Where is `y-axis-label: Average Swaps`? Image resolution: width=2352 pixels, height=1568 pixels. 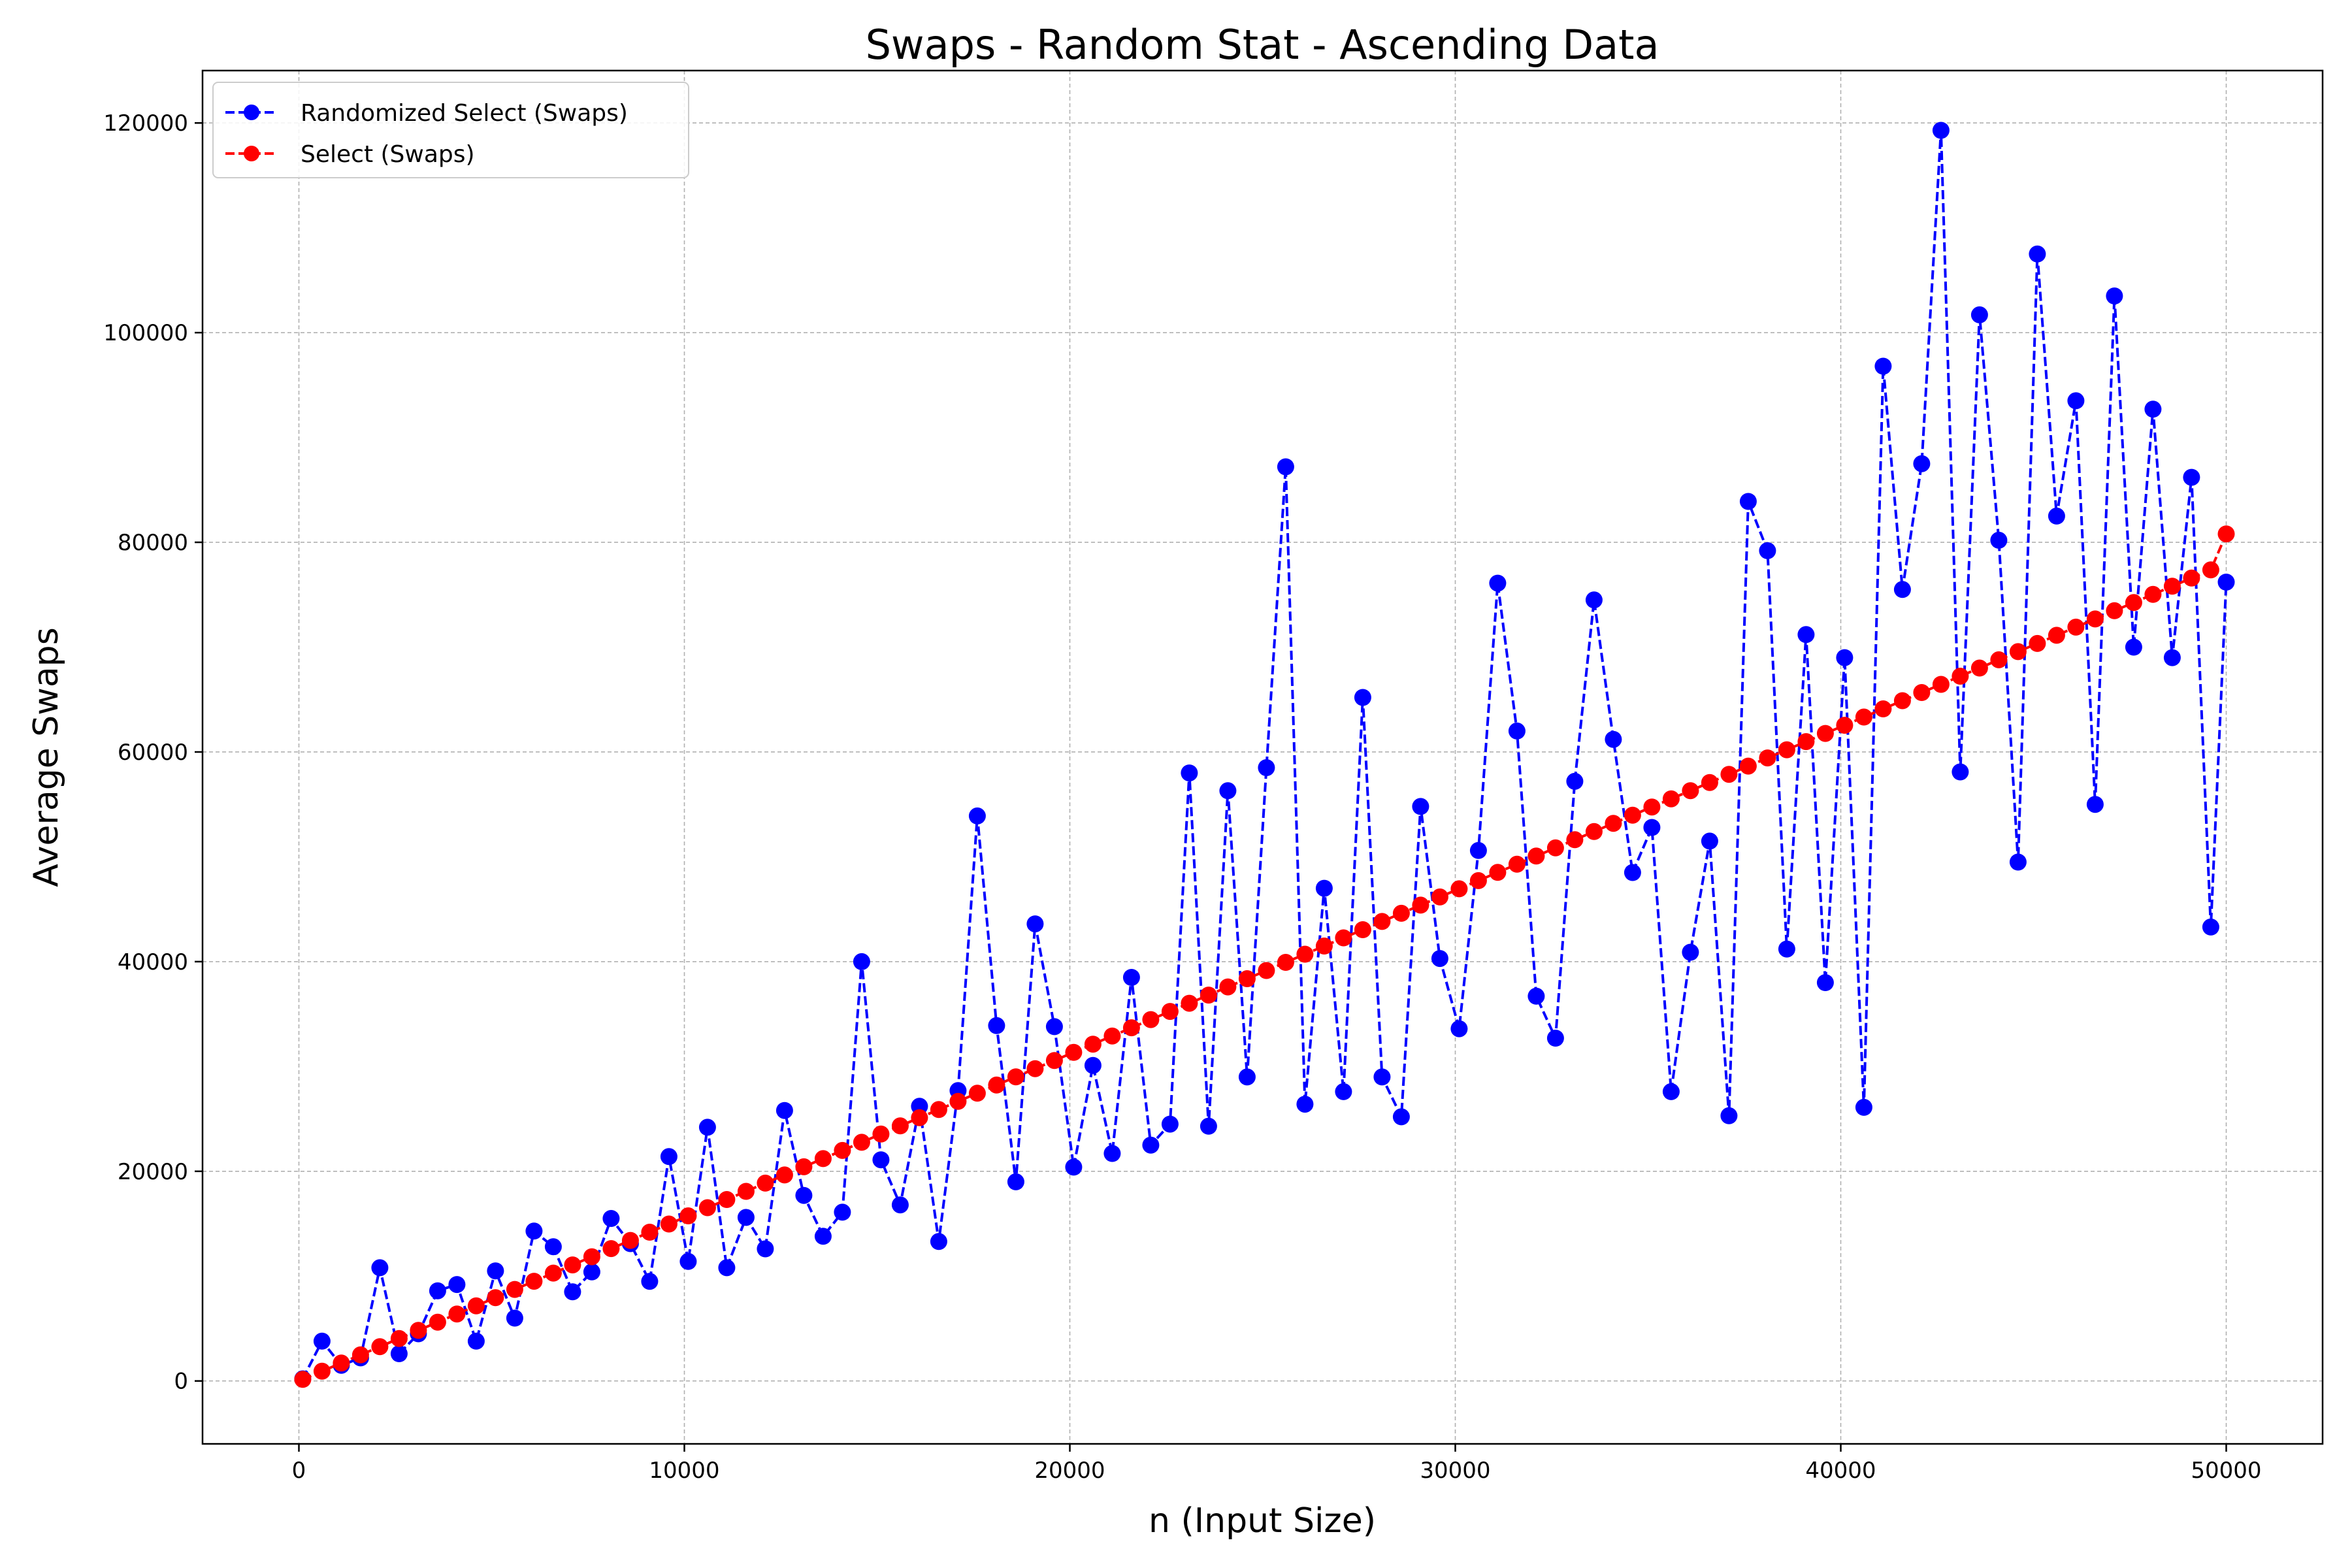
y-axis-label: Average Swaps is located at coordinates (46, 757).